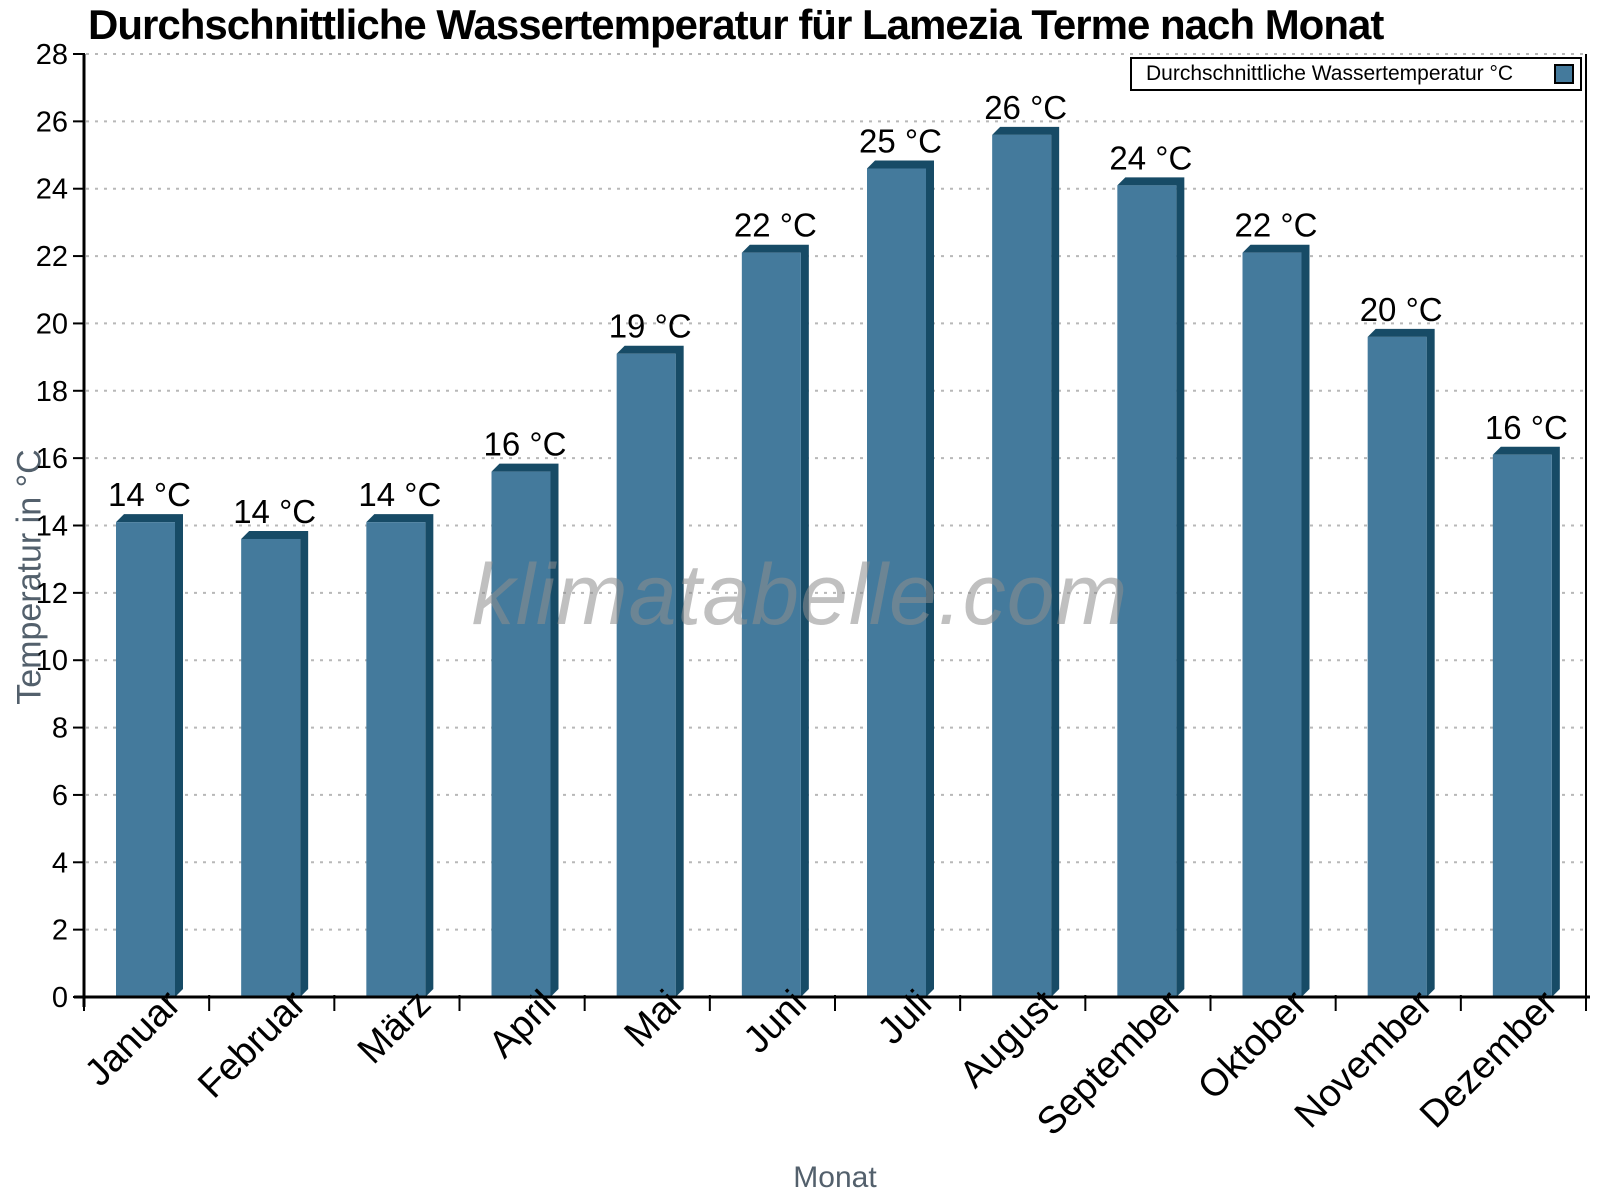 This screenshot has width=1600, height=1200. I want to click on y-tick-label: 10, so click(52, 661).